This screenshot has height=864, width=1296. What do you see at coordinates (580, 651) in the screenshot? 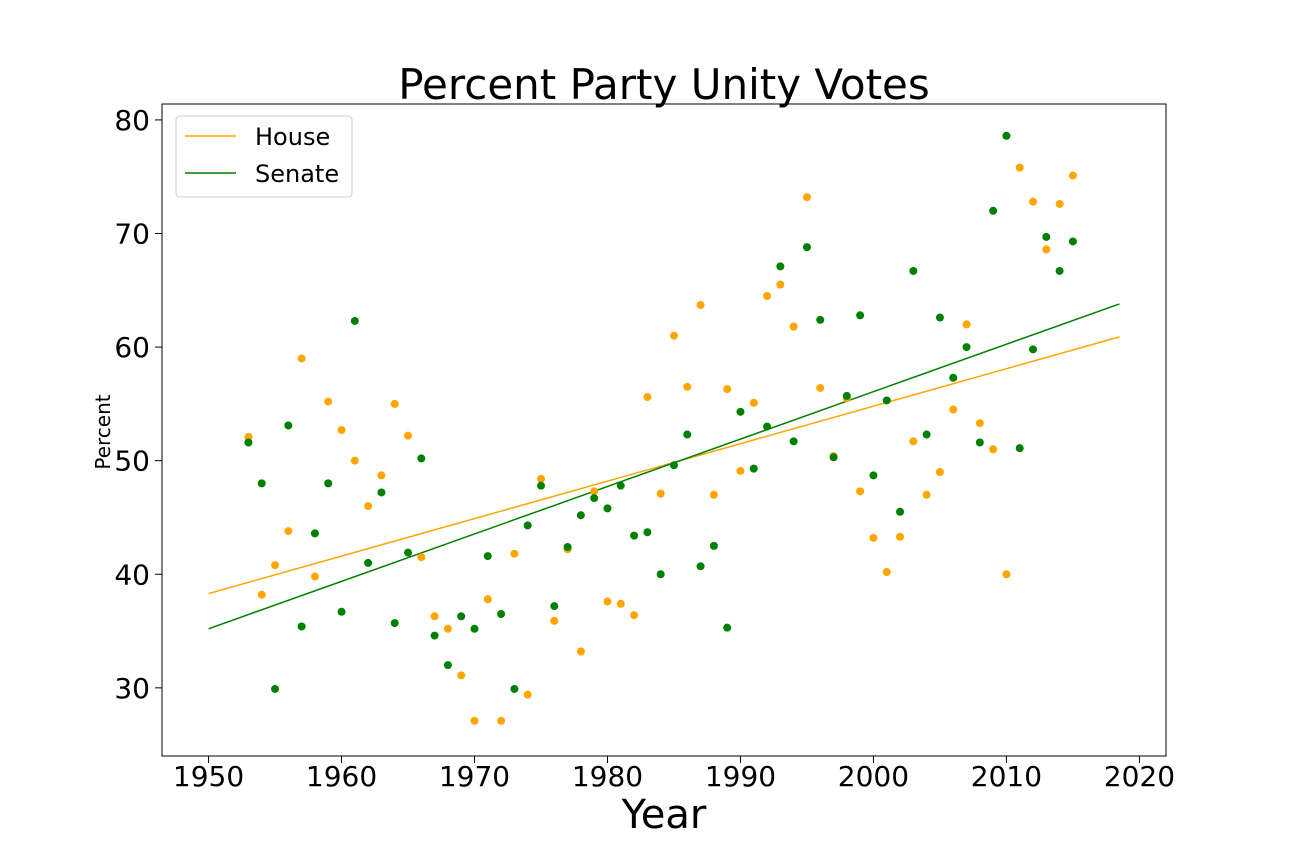
I see `point-house-1978` at bounding box center [580, 651].